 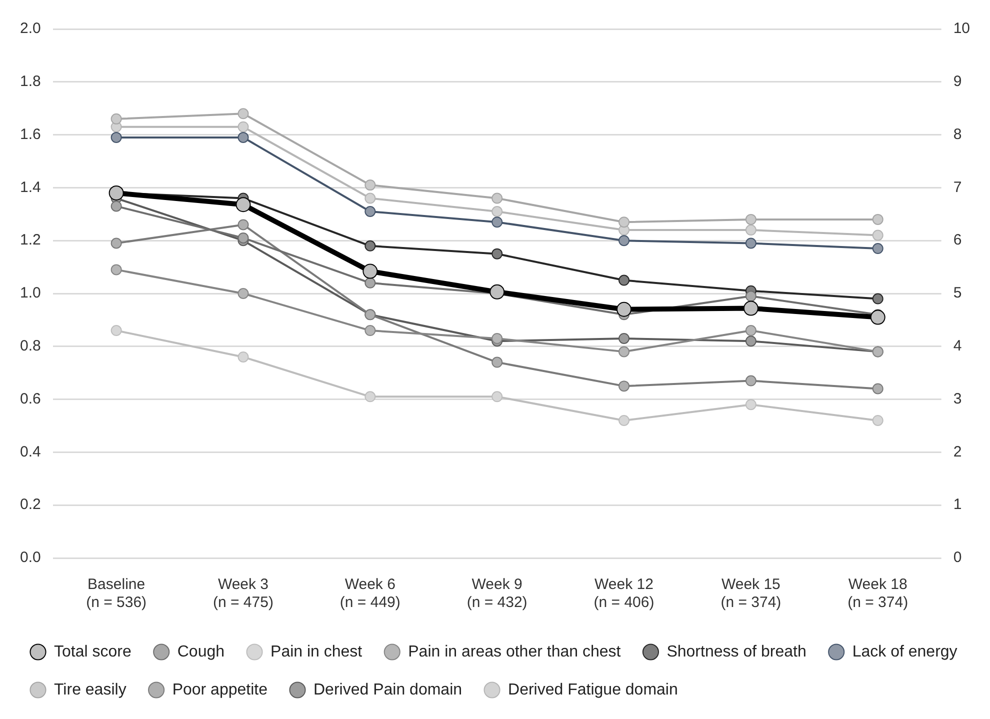 I want to click on y-tick-label: 1.0, so click(x=30, y=293).